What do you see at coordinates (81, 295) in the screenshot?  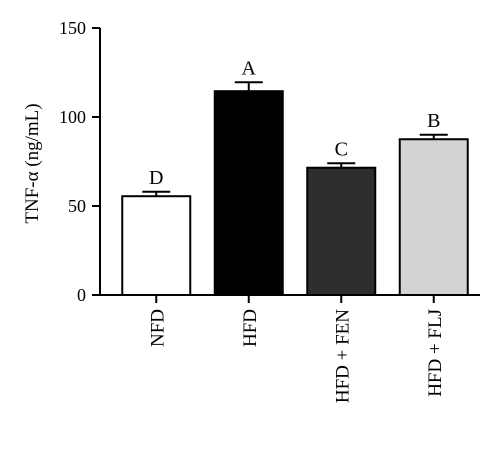 I see `y-tick-label: 0` at bounding box center [81, 295].